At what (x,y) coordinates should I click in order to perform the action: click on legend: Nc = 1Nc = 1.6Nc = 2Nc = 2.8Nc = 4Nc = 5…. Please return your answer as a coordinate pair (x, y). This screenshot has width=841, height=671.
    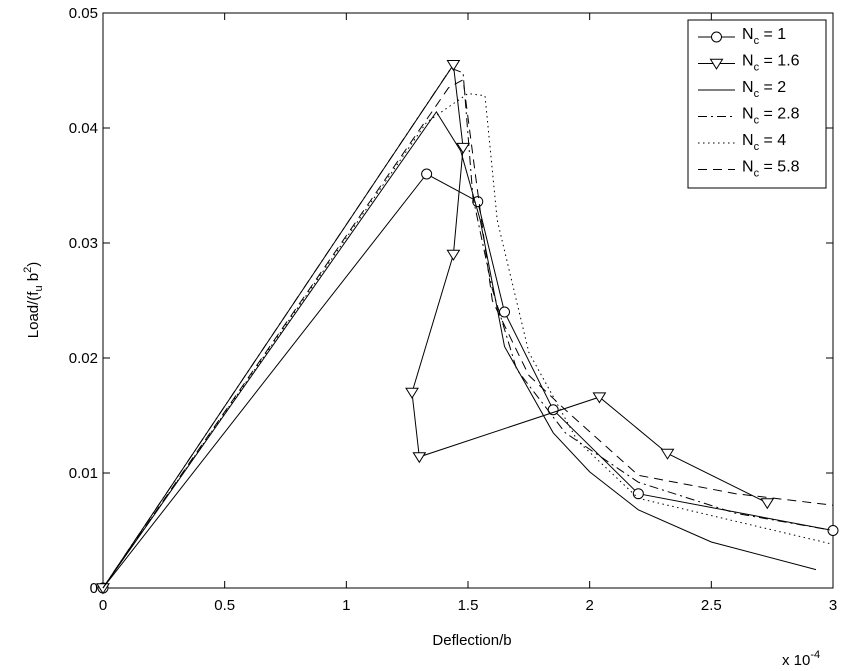
    Looking at the image, I should click on (757, 104).